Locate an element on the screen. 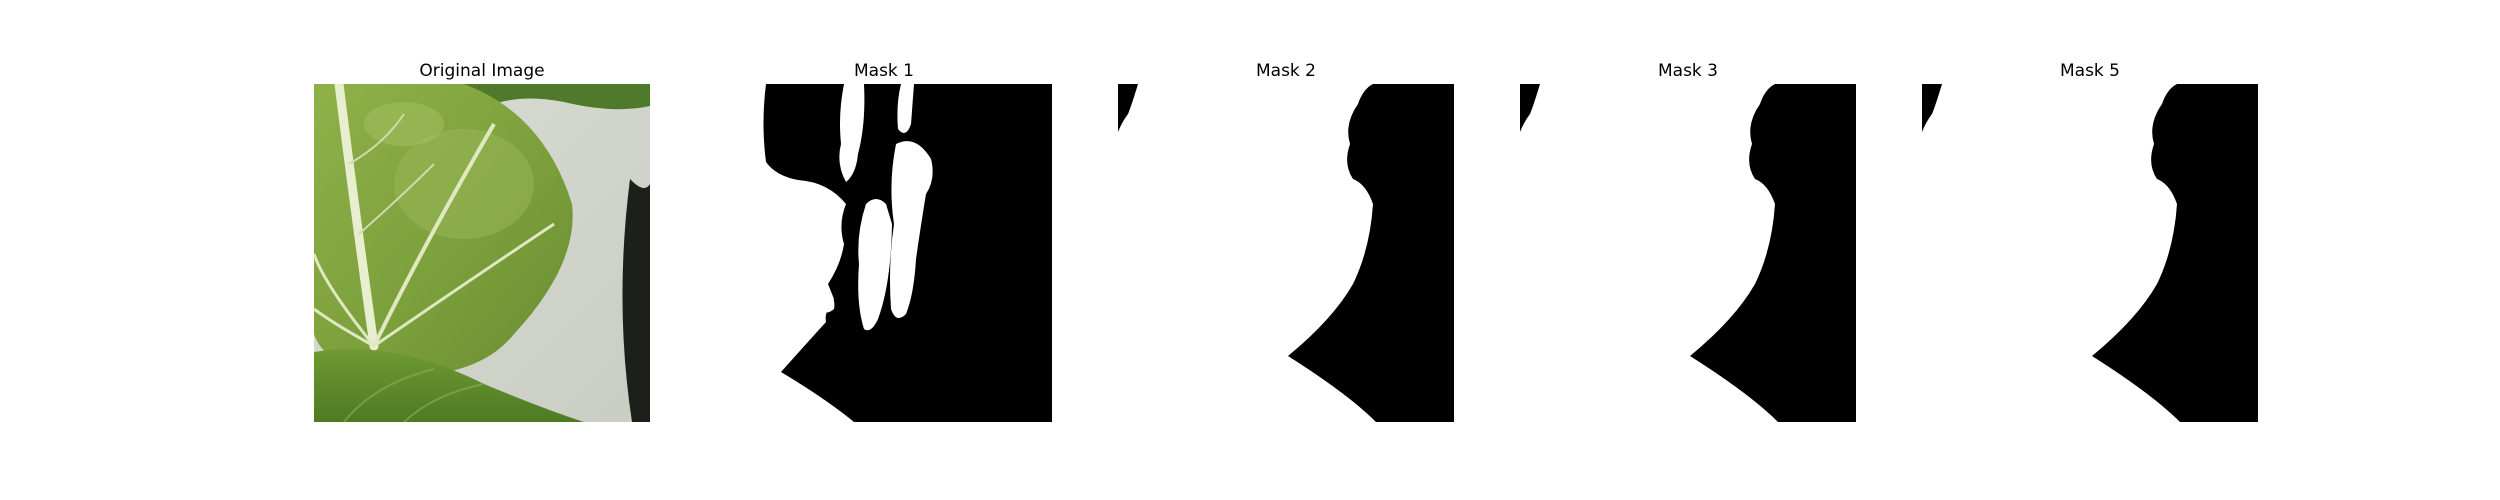 The width and height of the screenshot is (2500, 500). panel-mask-1: Mask 1 is located at coordinates (884, 250).